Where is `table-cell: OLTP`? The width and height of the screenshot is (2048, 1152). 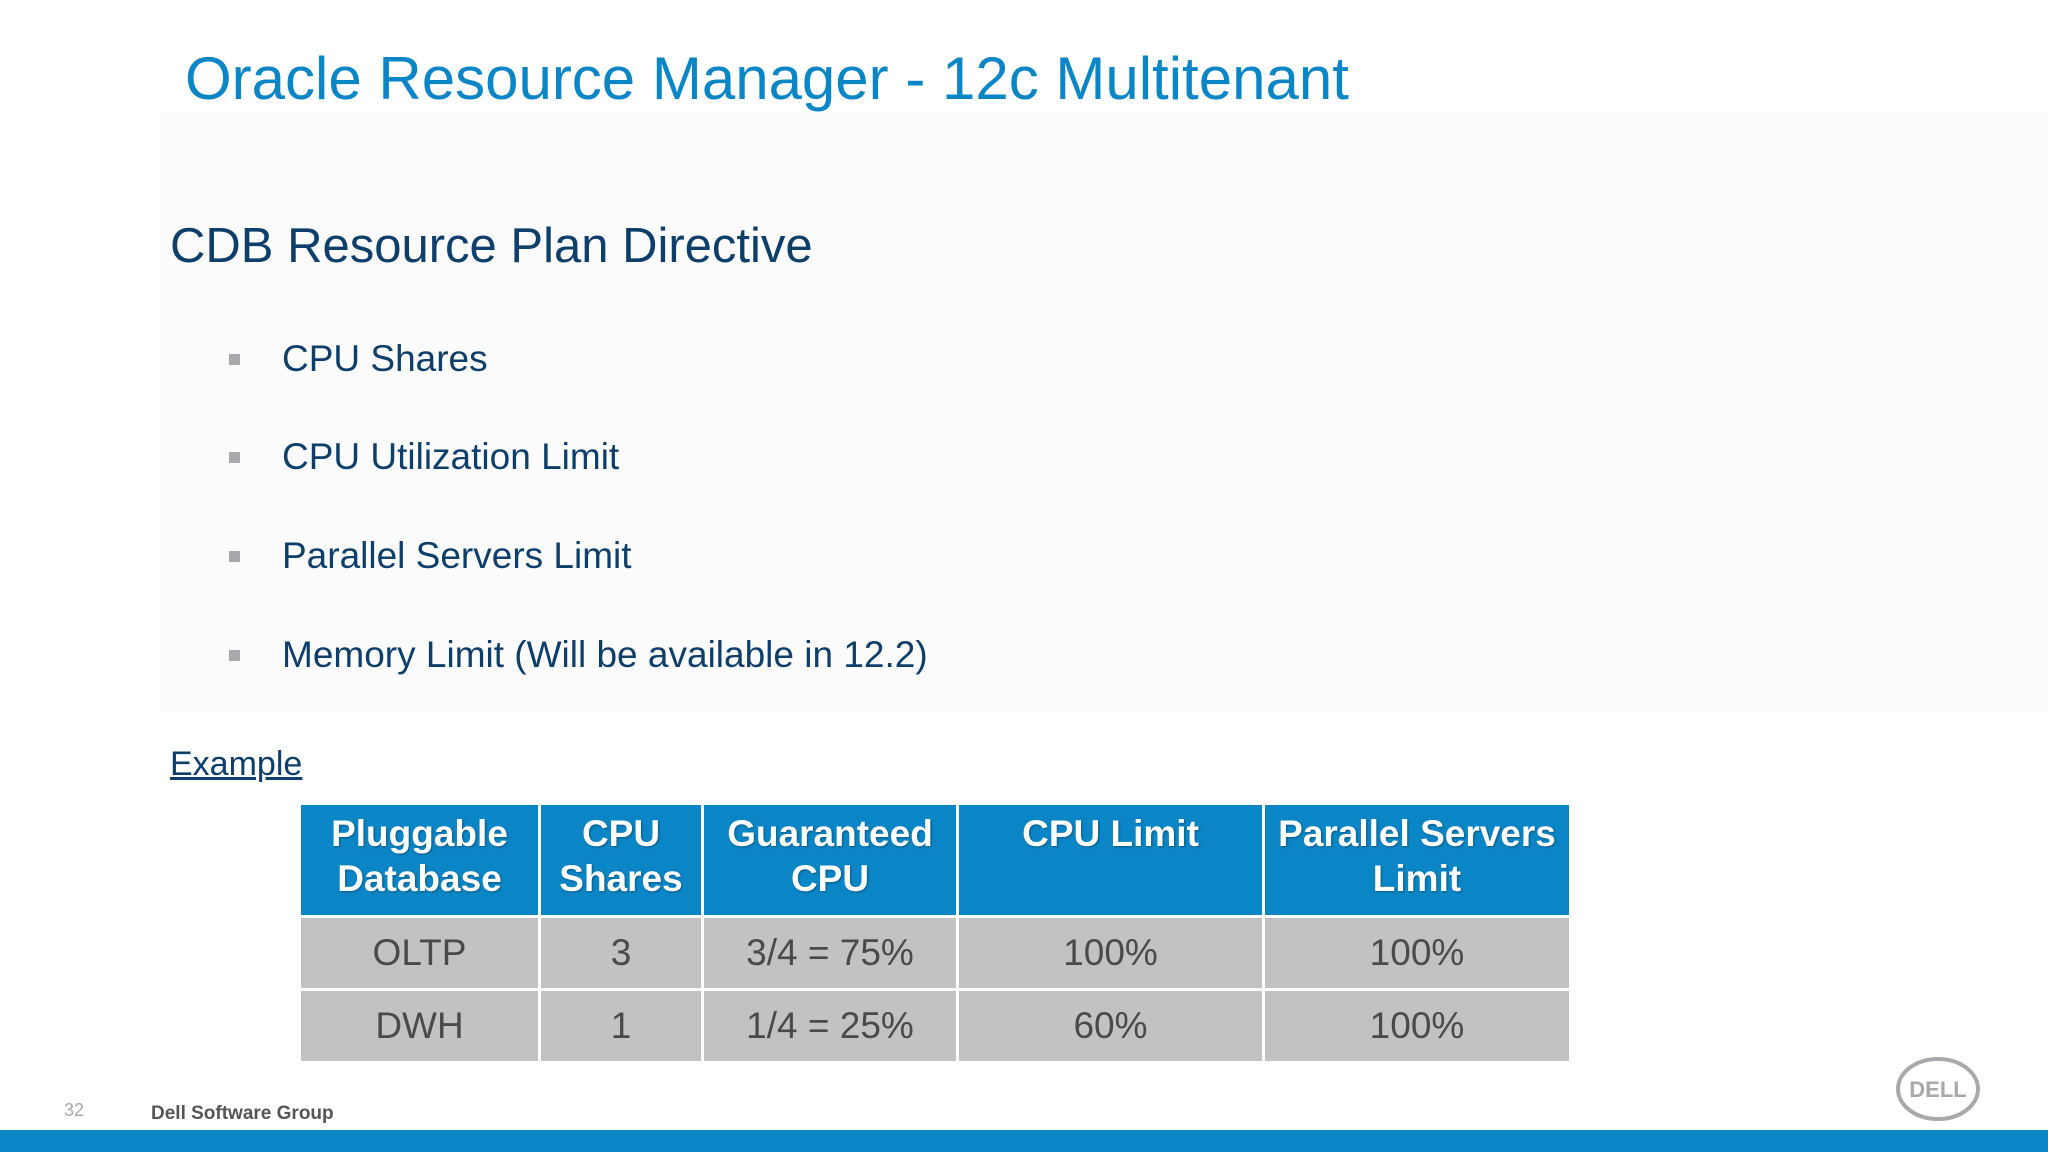 table-cell: OLTP is located at coordinates (419, 953).